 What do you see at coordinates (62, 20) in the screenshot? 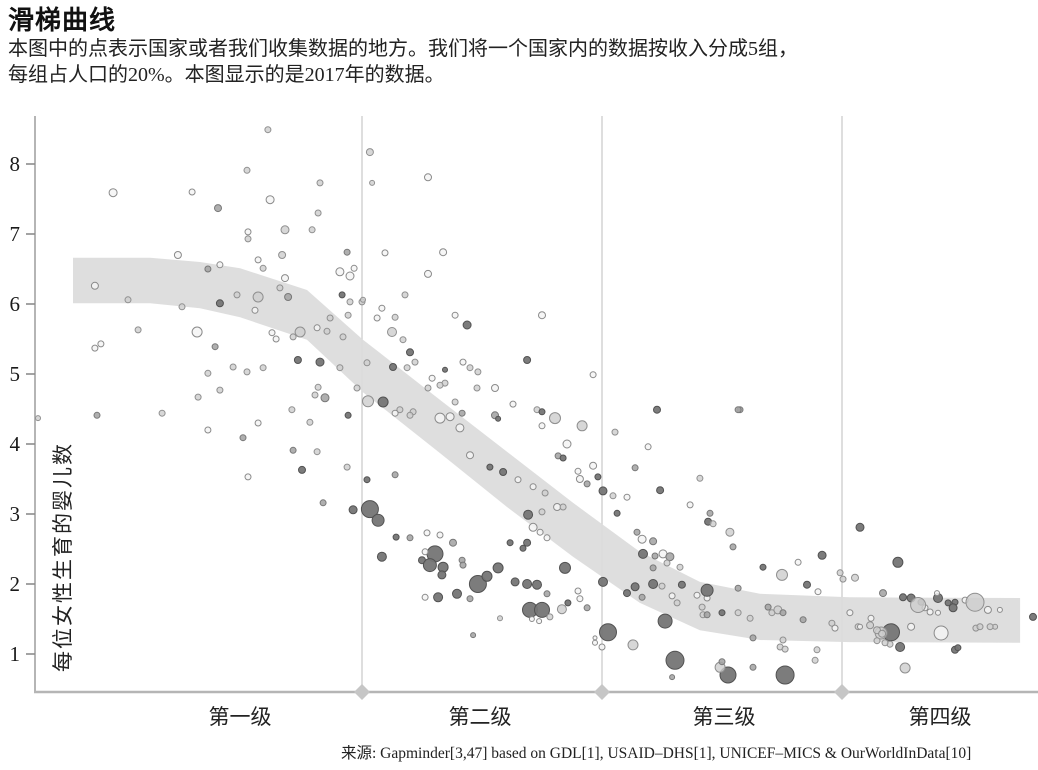
I see `page-title: 滑梯曲线` at bounding box center [62, 20].